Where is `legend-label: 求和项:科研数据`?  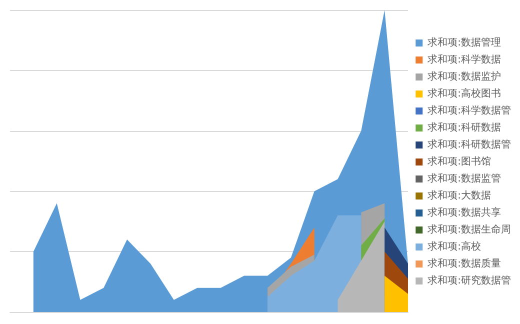 legend-label: 求和项:科研数据 is located at coordinates (465, 128).